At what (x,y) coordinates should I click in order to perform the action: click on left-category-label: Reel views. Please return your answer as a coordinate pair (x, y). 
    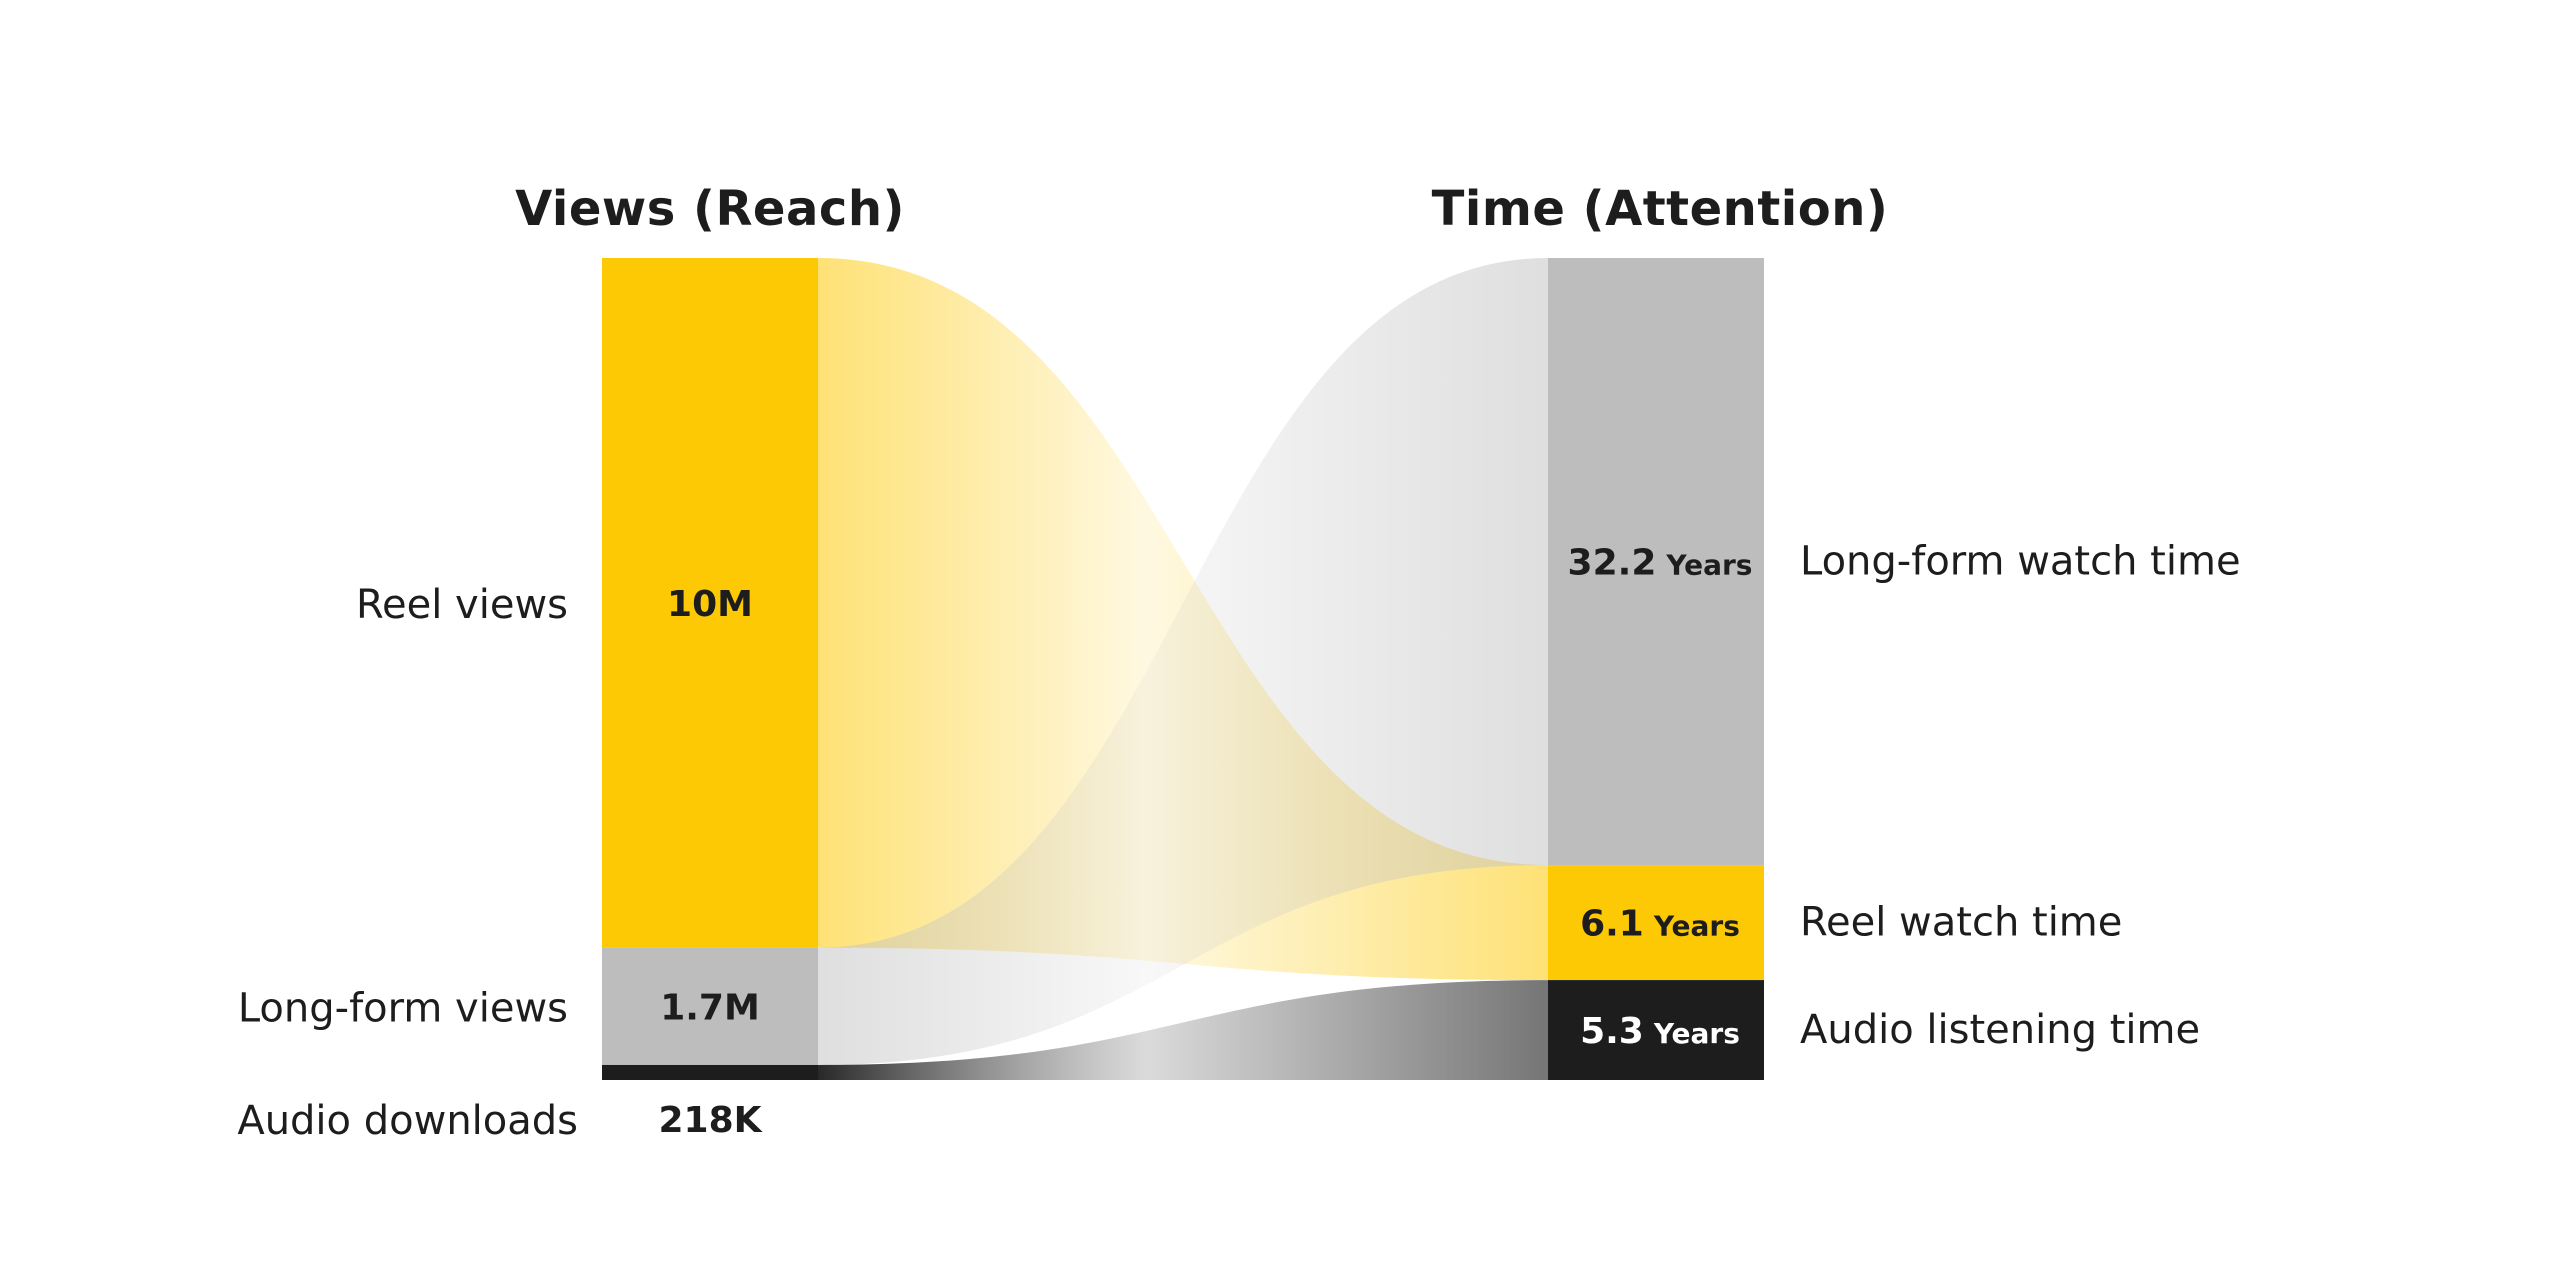
    Looking at the image, I should click on (462, 605).